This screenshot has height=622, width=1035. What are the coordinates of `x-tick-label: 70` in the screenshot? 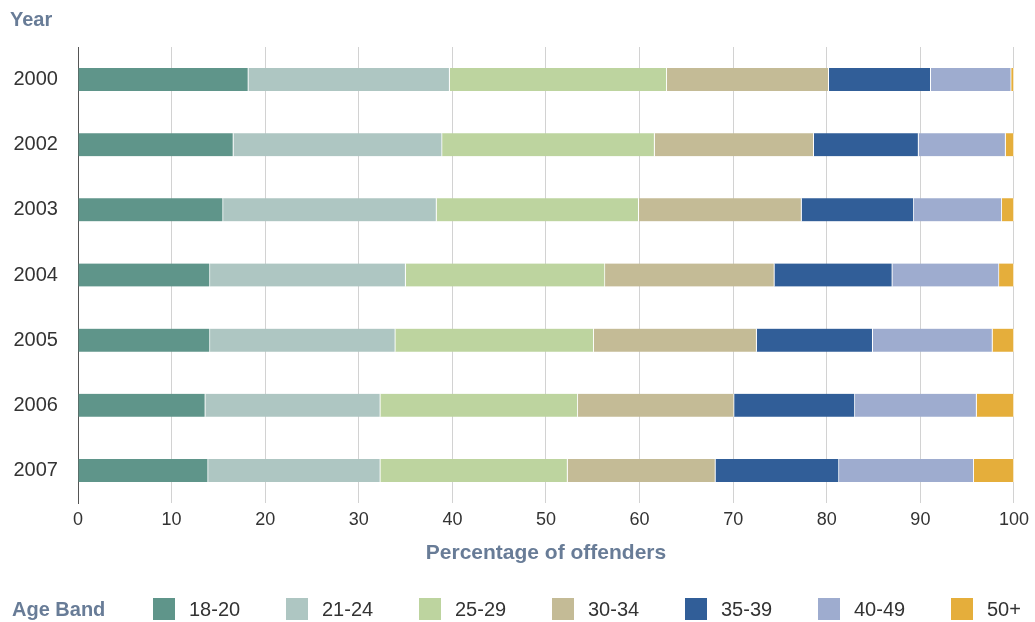 It's located at (733, 518).